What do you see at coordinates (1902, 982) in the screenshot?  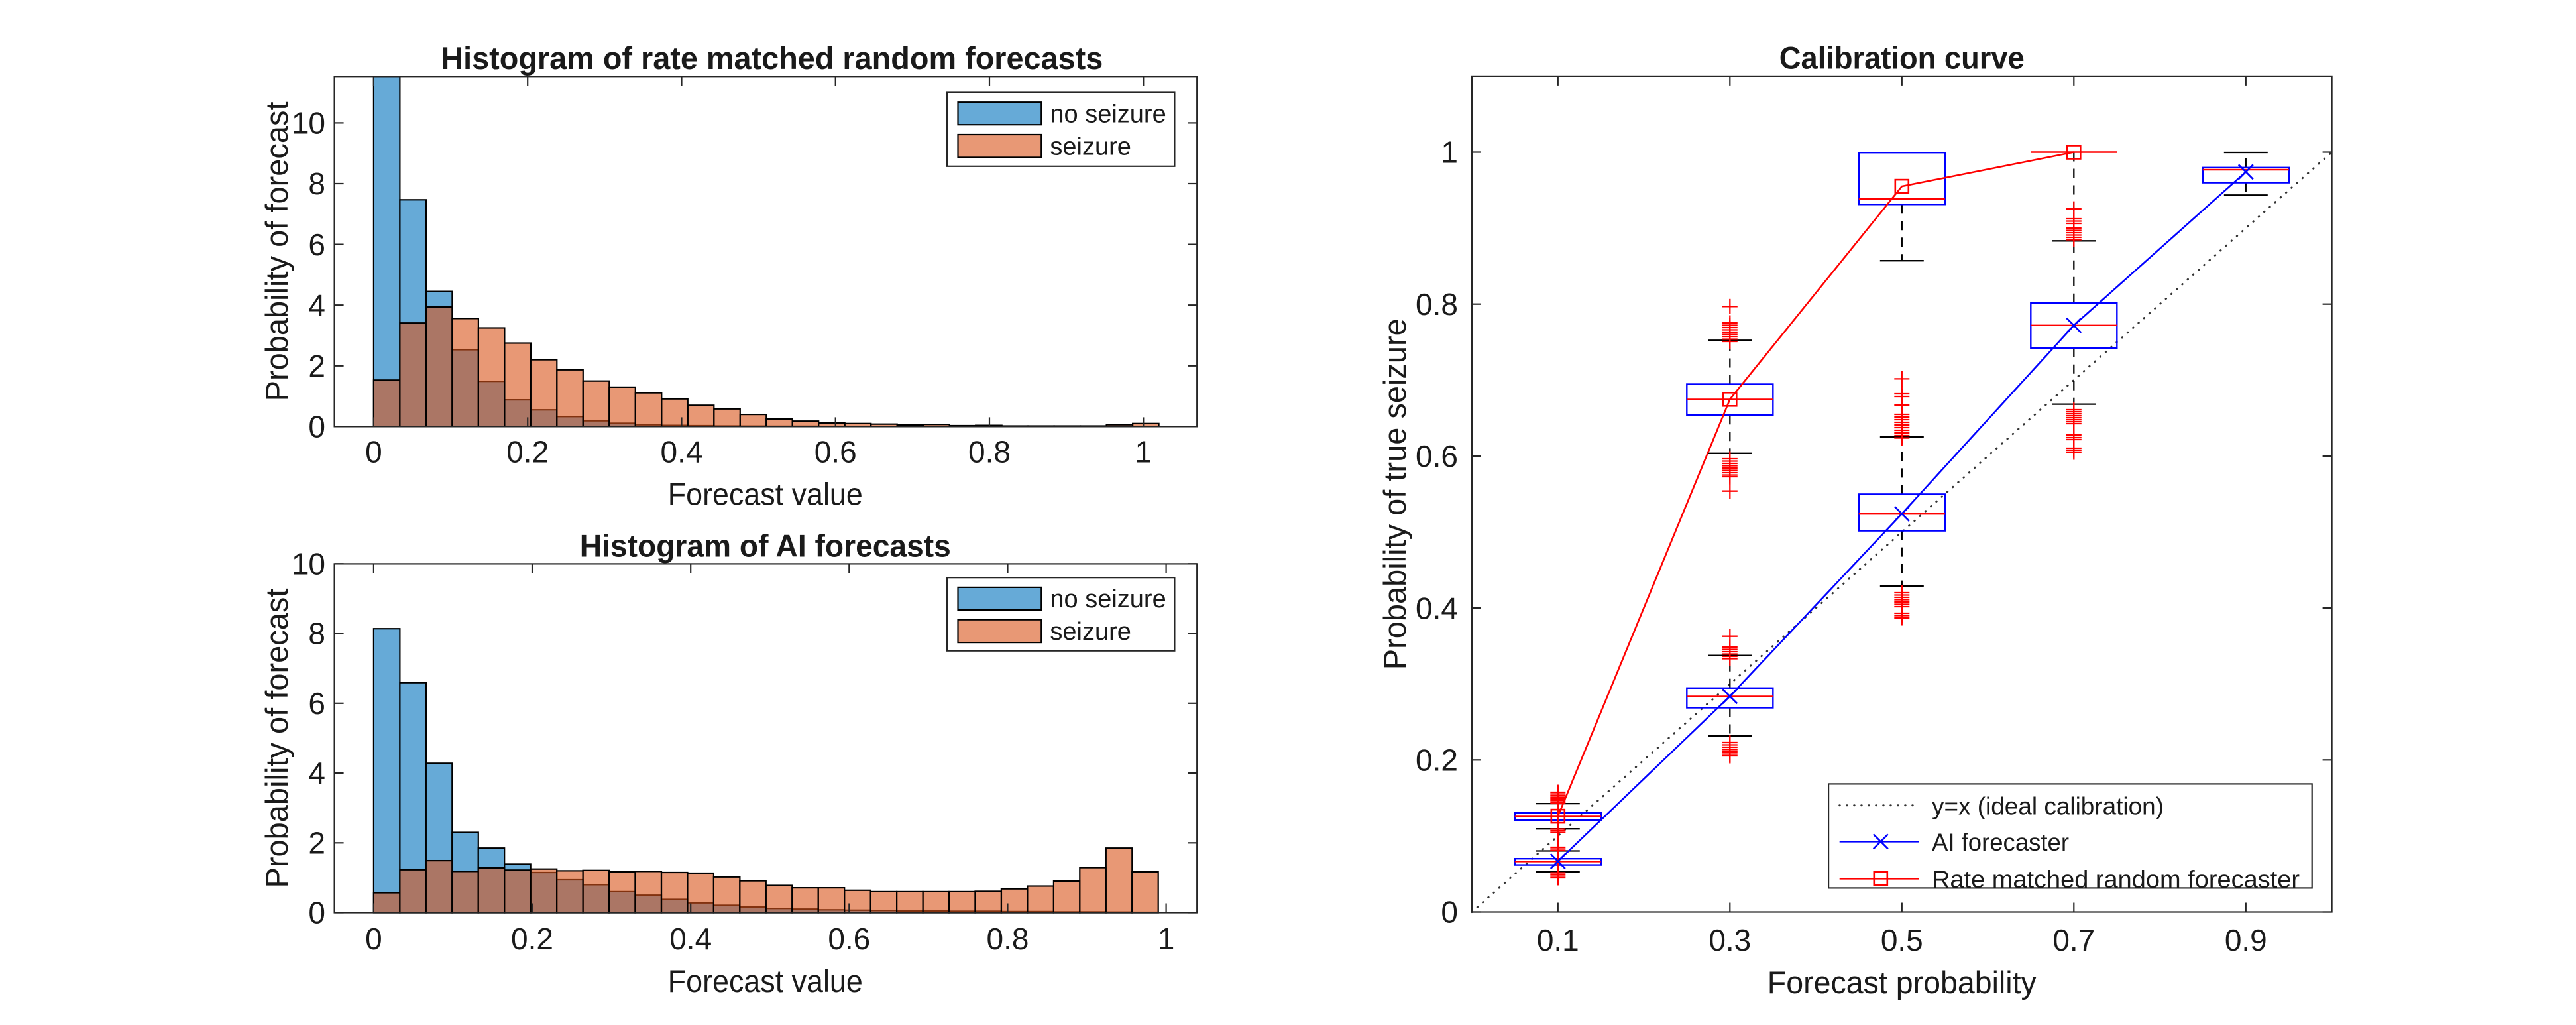 I see `svg-text: Forecast probability` at bounding box center [1902, 982].